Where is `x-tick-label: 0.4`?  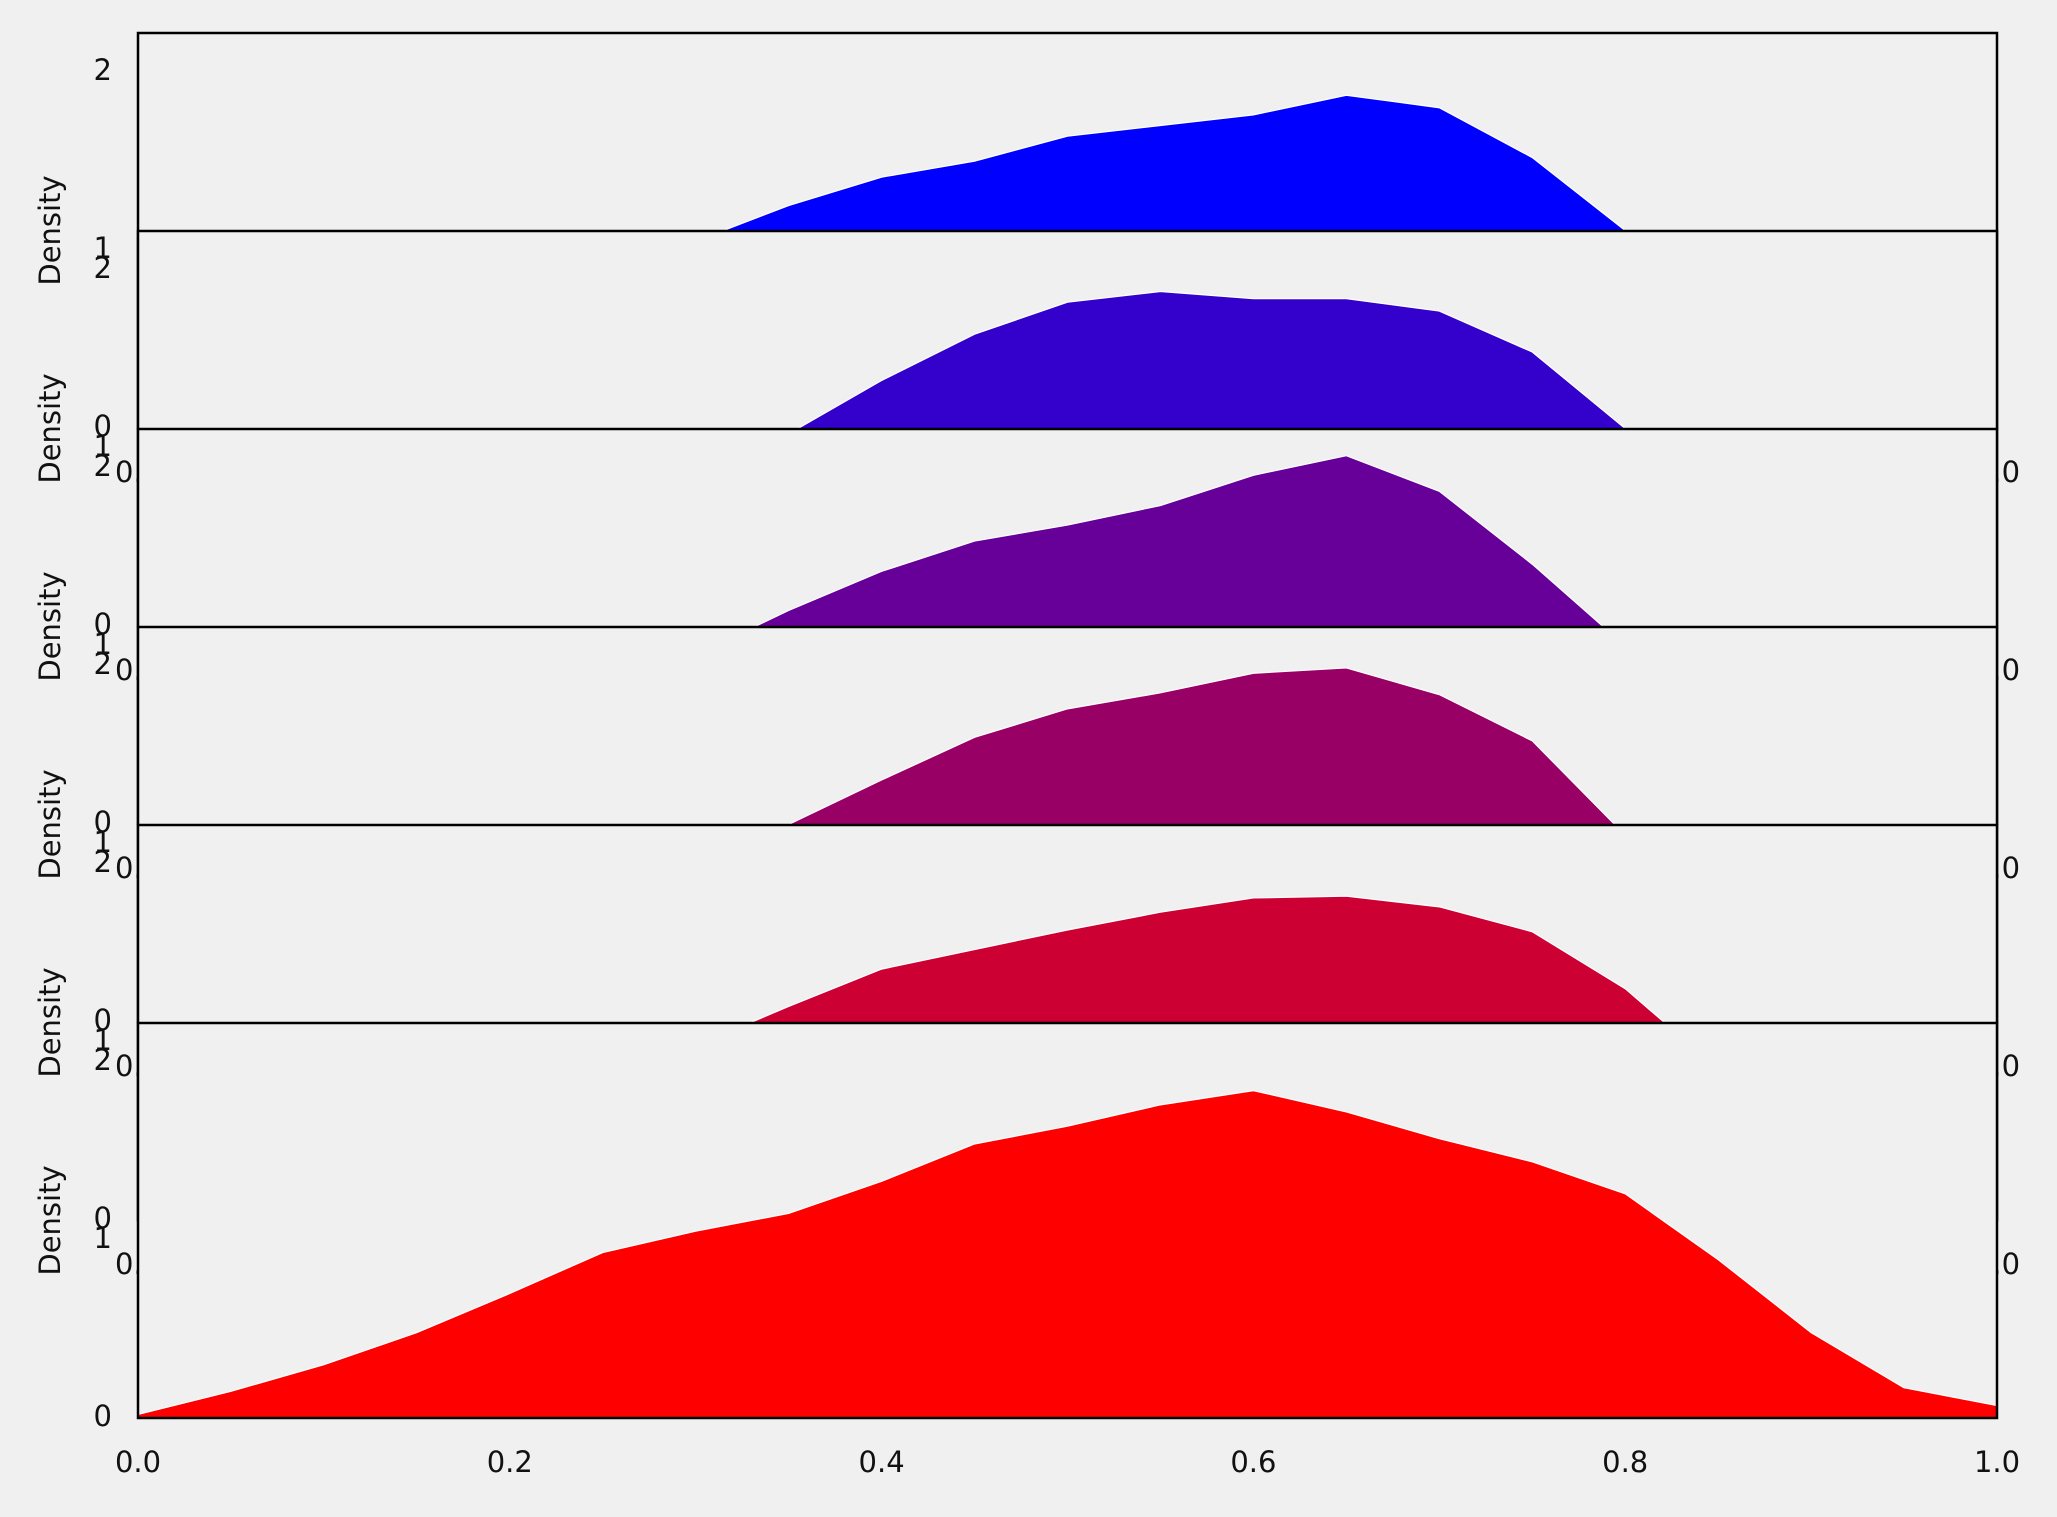
x-tick-label: 0.4 is located at coordinates (882, 1462).